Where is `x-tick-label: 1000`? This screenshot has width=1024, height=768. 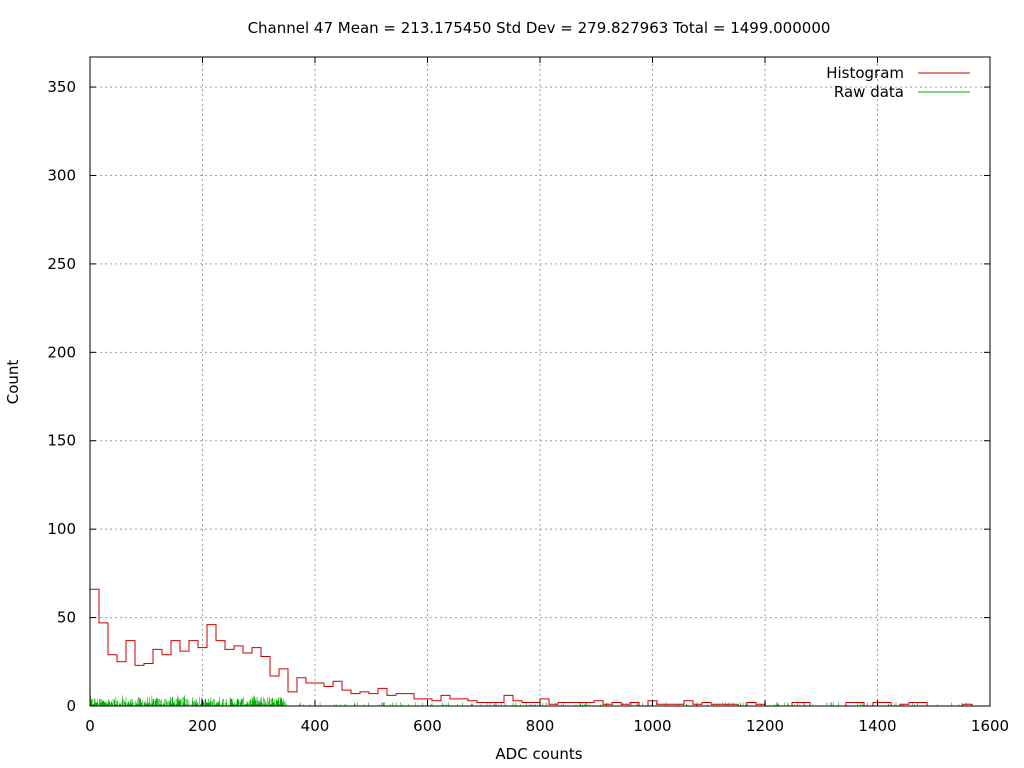
x-tick-label: 1000 is located at coordinates (652, 726).